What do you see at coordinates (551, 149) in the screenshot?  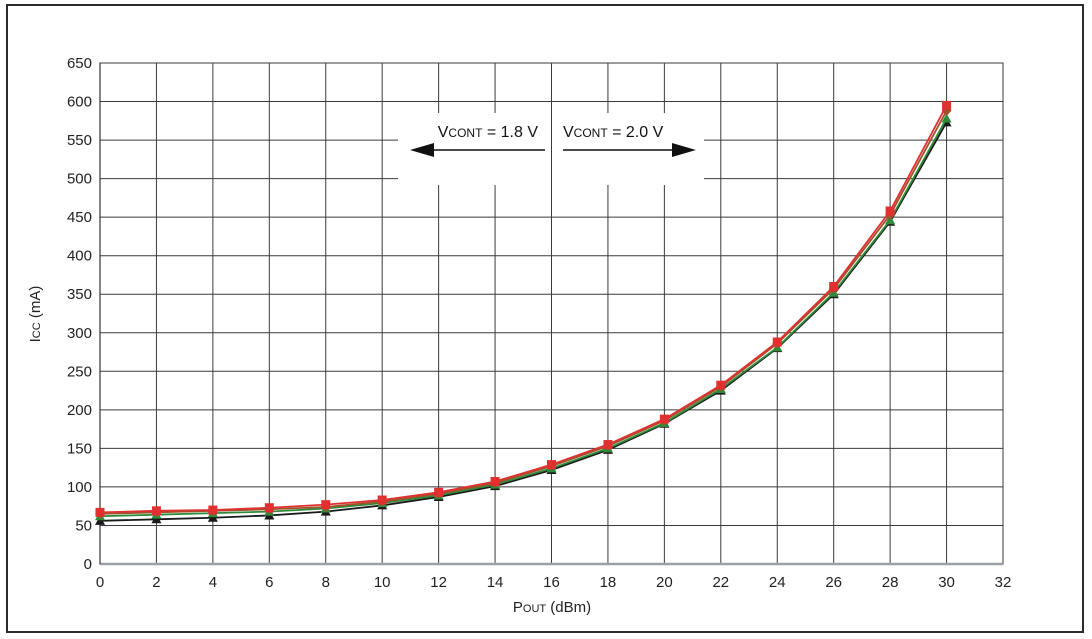 I see `vcont-annotation: VCONT = 1.8 V VCONT = 2.0 V` at bounding box center [551, 149].